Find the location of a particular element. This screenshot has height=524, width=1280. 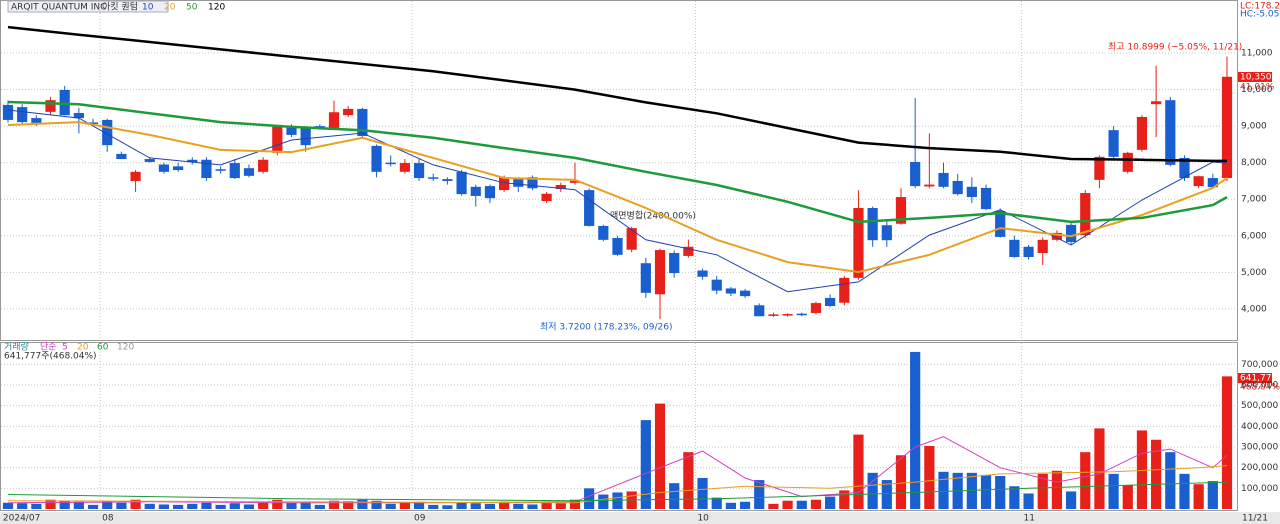

x-tick-label: 10 is located at coordinates (703, 519).